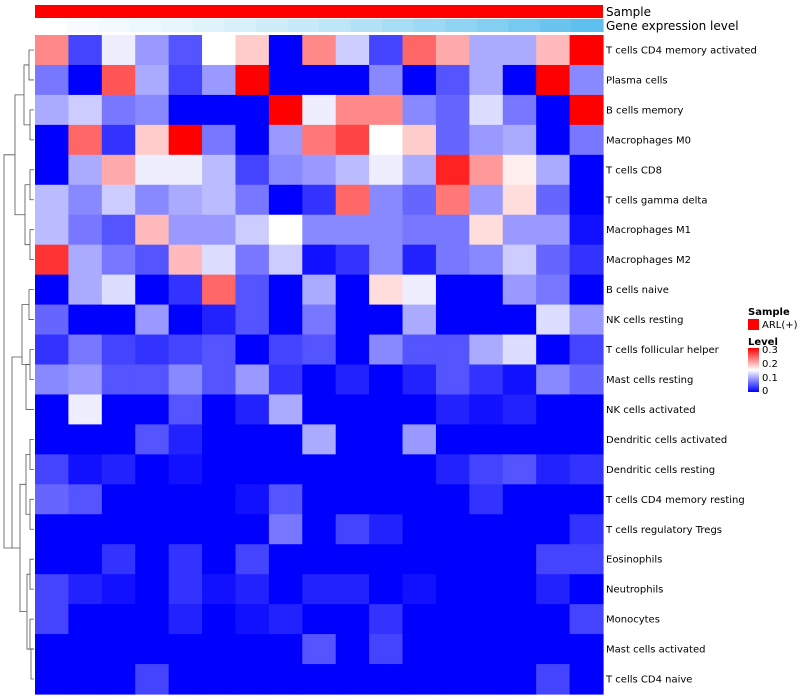  I want to click on row-label: NK cells activated, so click(651, 410).